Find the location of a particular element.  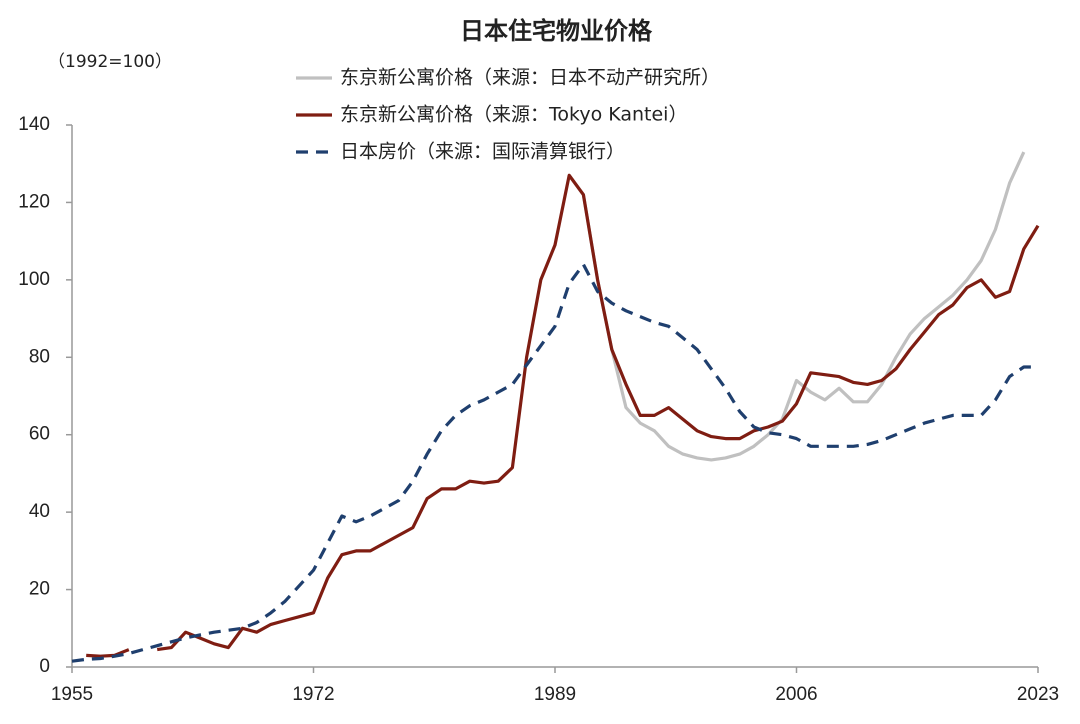

x-tick-label: 2023 is located at coordinates (1038, 694).